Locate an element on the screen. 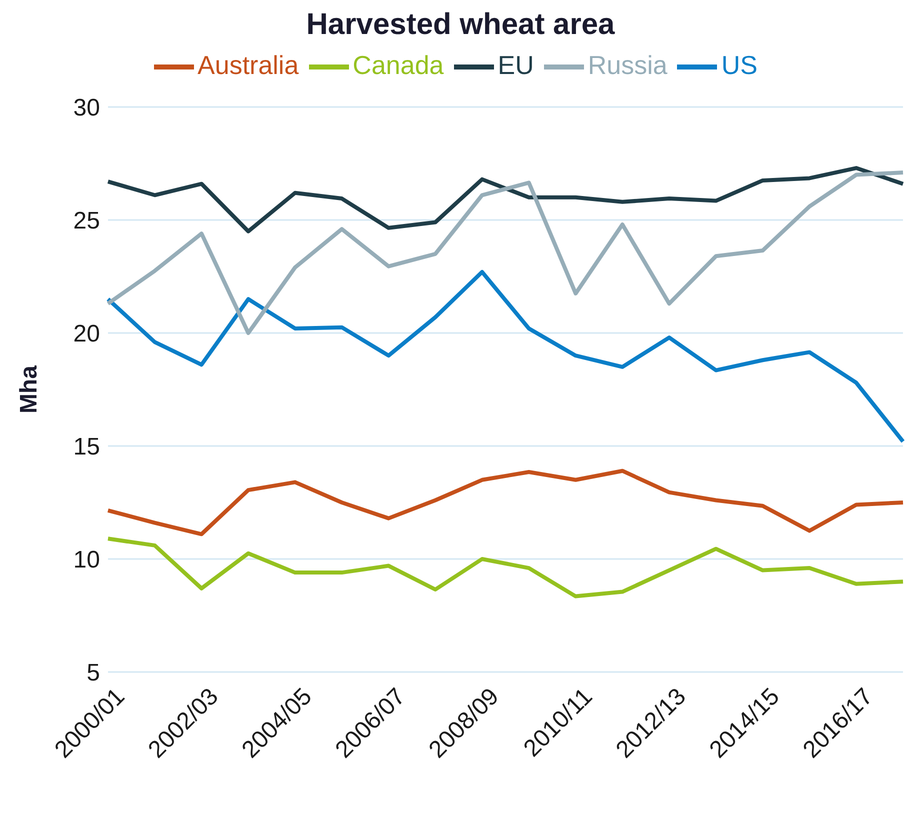 The image size is (921, 817). y-tick-label: 5 is located at coordinates (93, 673).